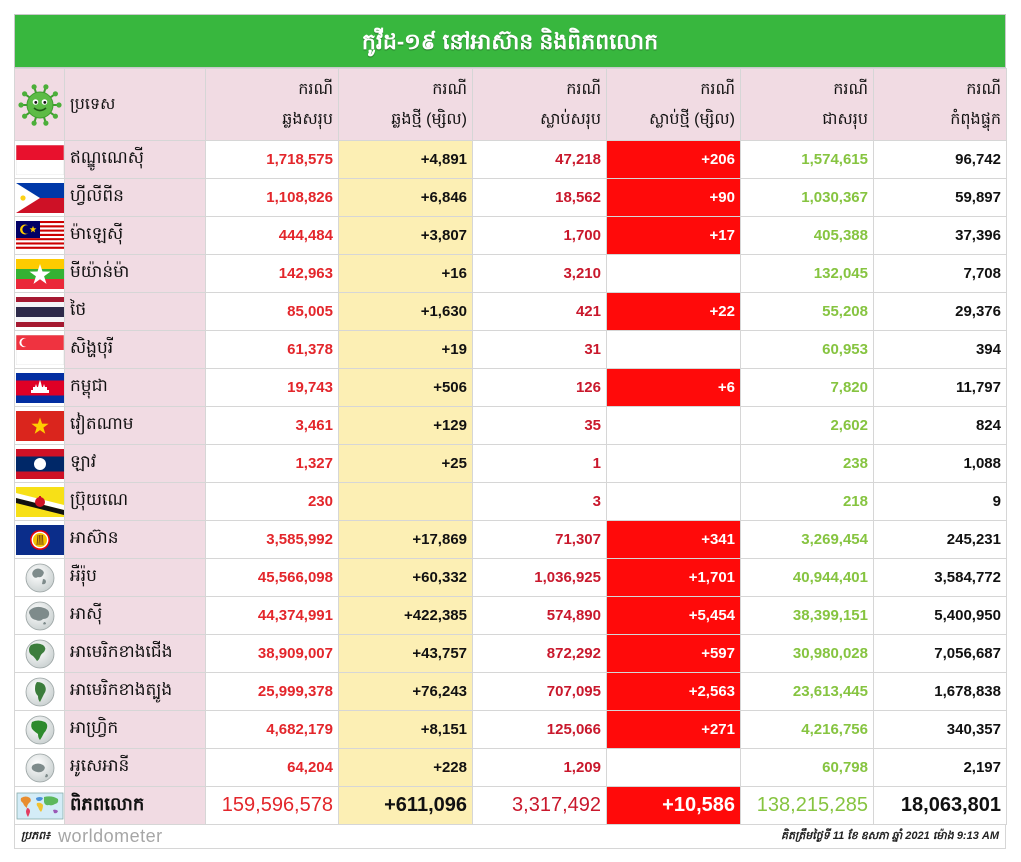  Describe the element at coordinates (110, 836) in the screenshot. I see `worldometer-logo: worldometer` at that location.